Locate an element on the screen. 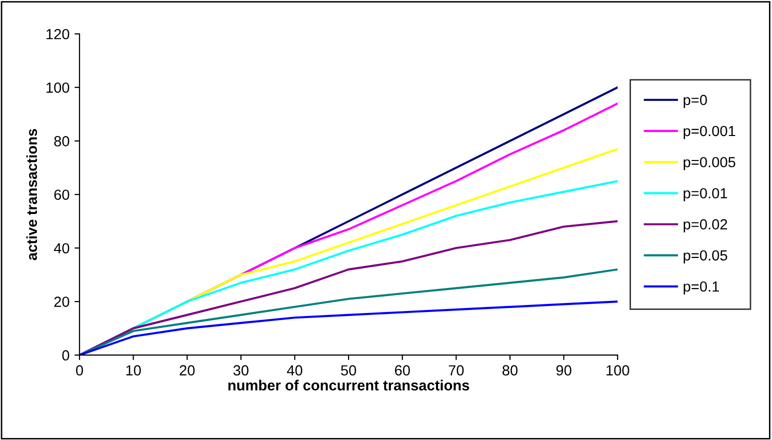 The image size is (772, 440). y-tick-label: 0 is located at coordinates (66, 355).